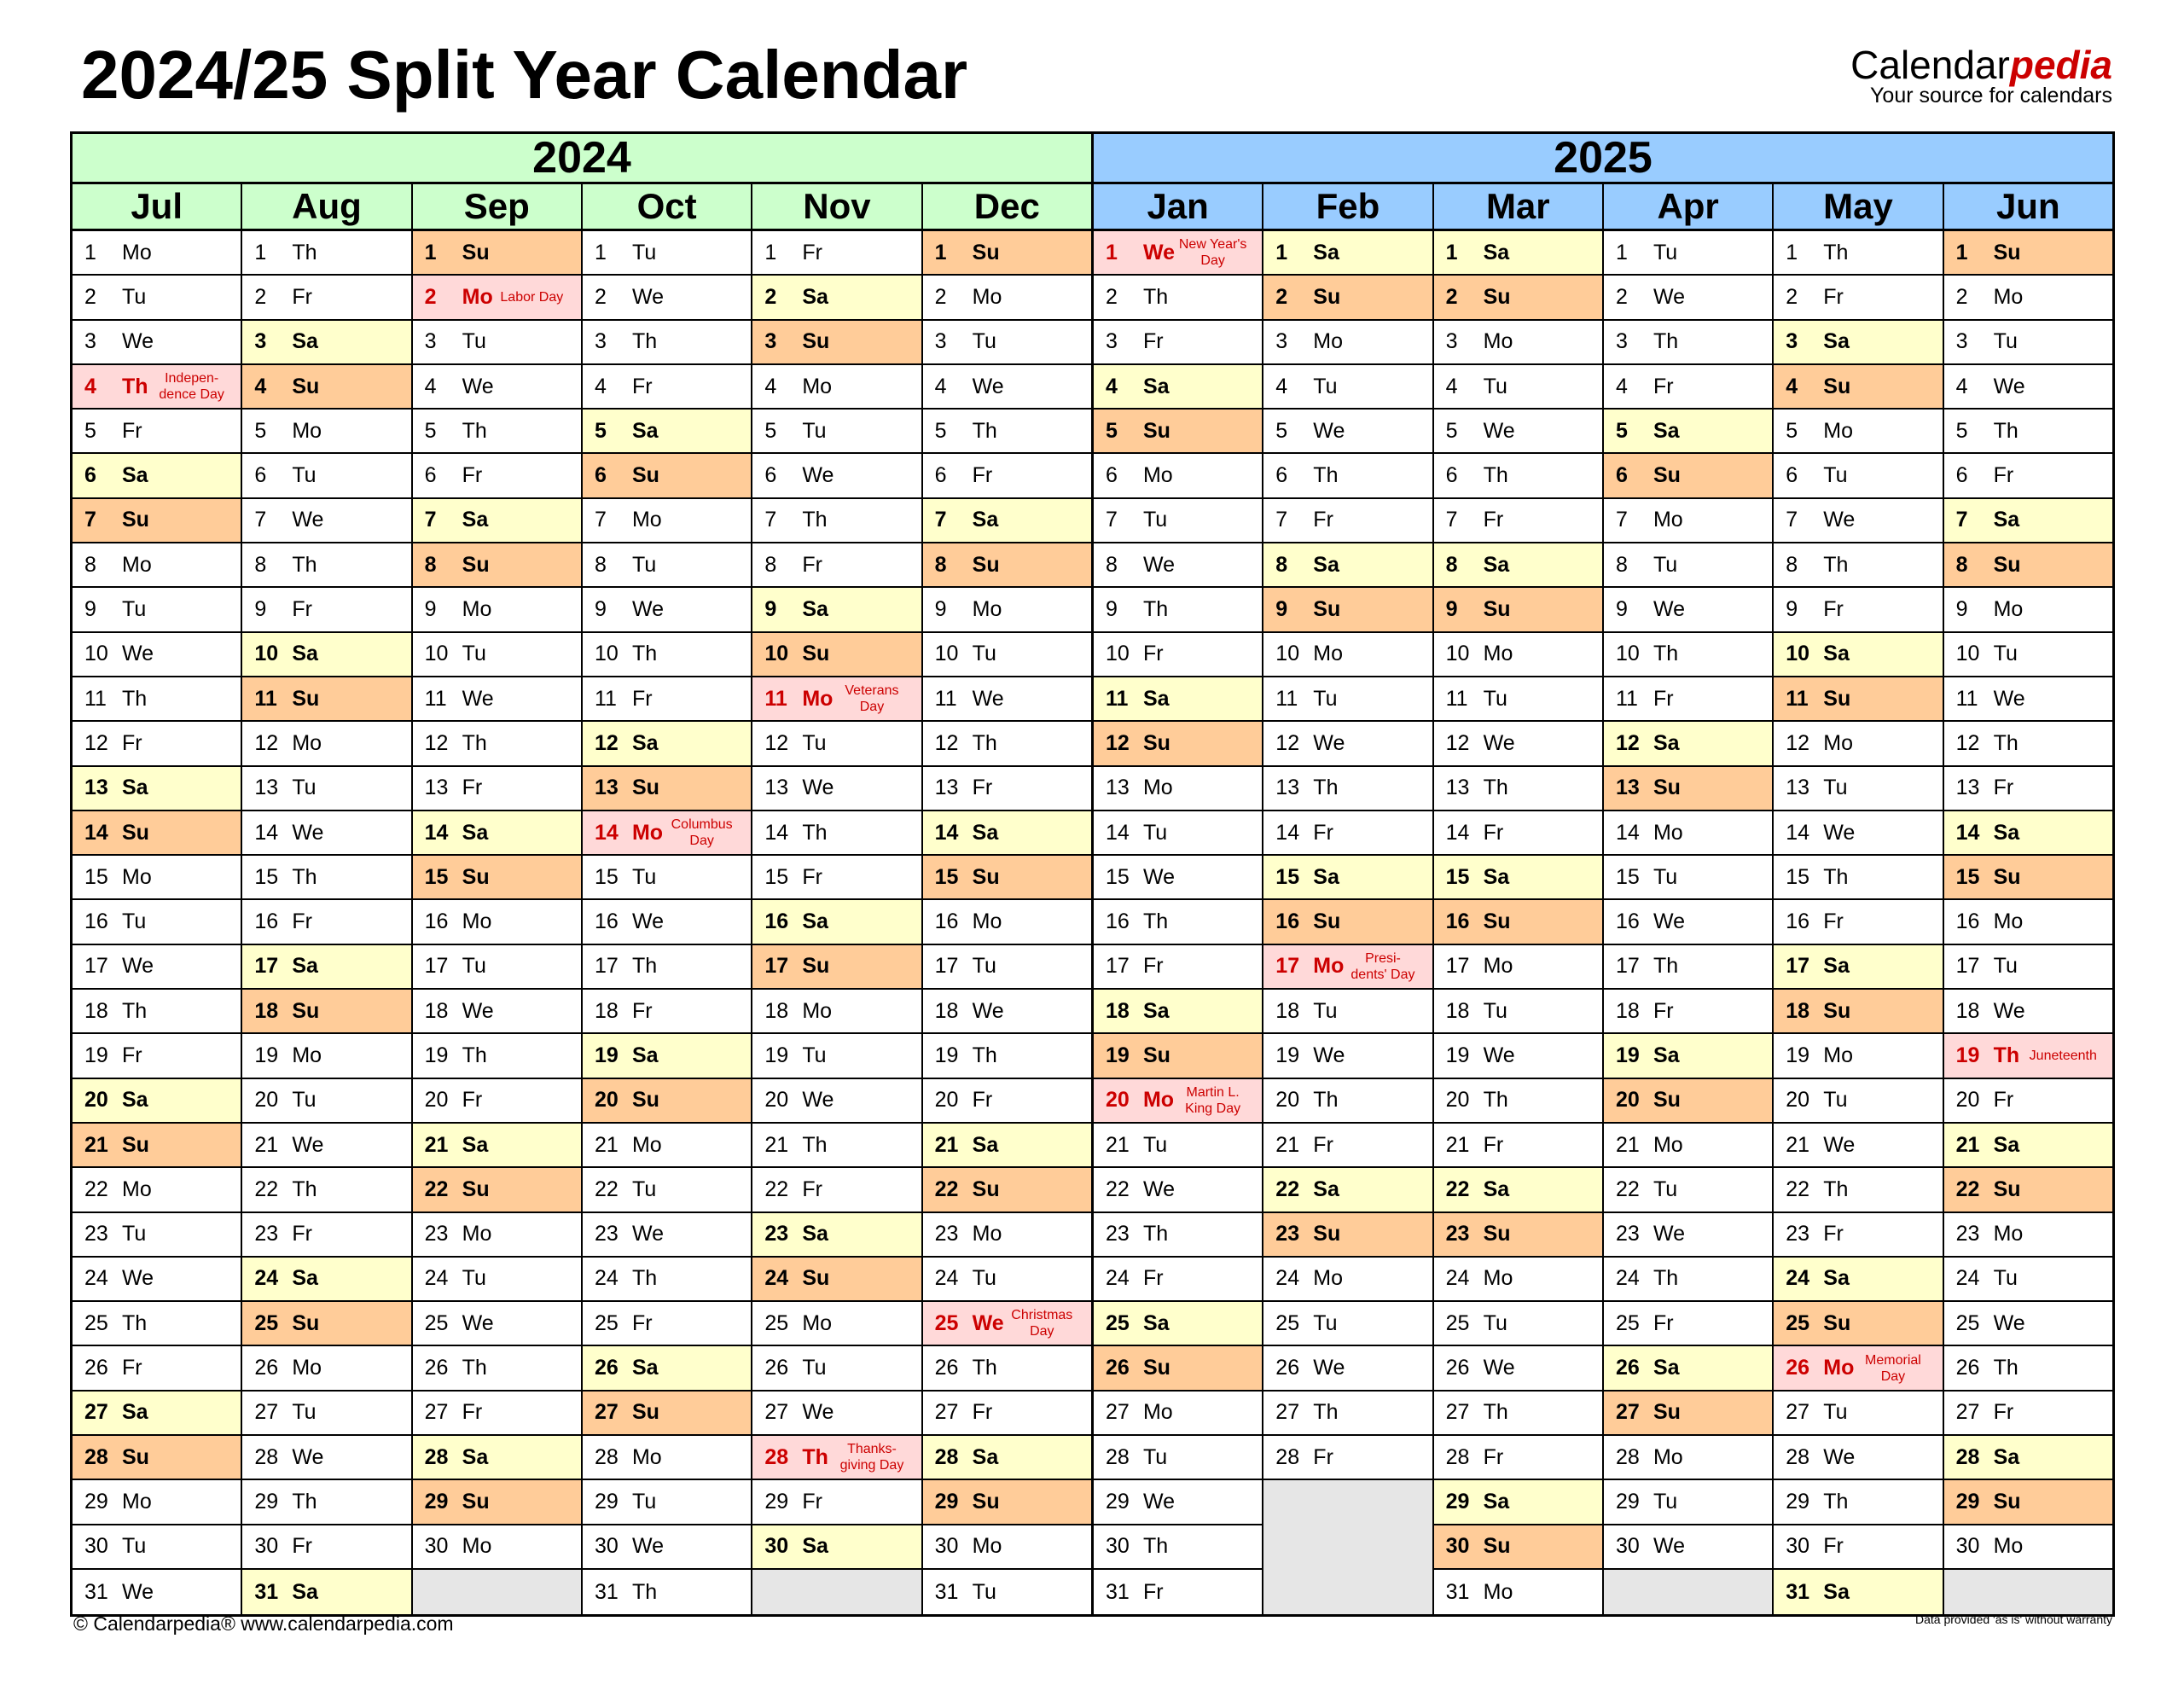 The image size is (2184, 1685). Describe the element at coordinates (2028, 744) in the screenshot. I see `day-cell: 12 Th` at that location.